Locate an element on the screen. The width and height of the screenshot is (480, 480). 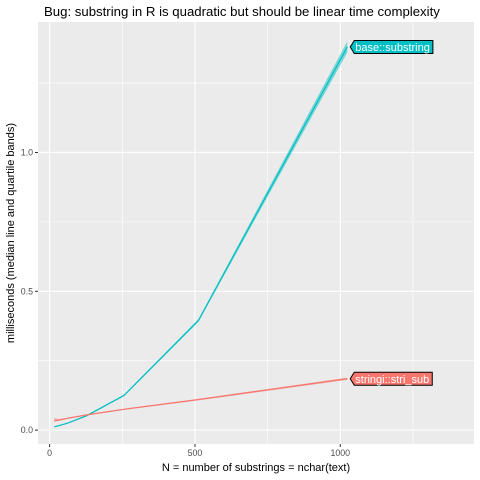
x-tick-label: 1000 is located at coordinates (341, 453).